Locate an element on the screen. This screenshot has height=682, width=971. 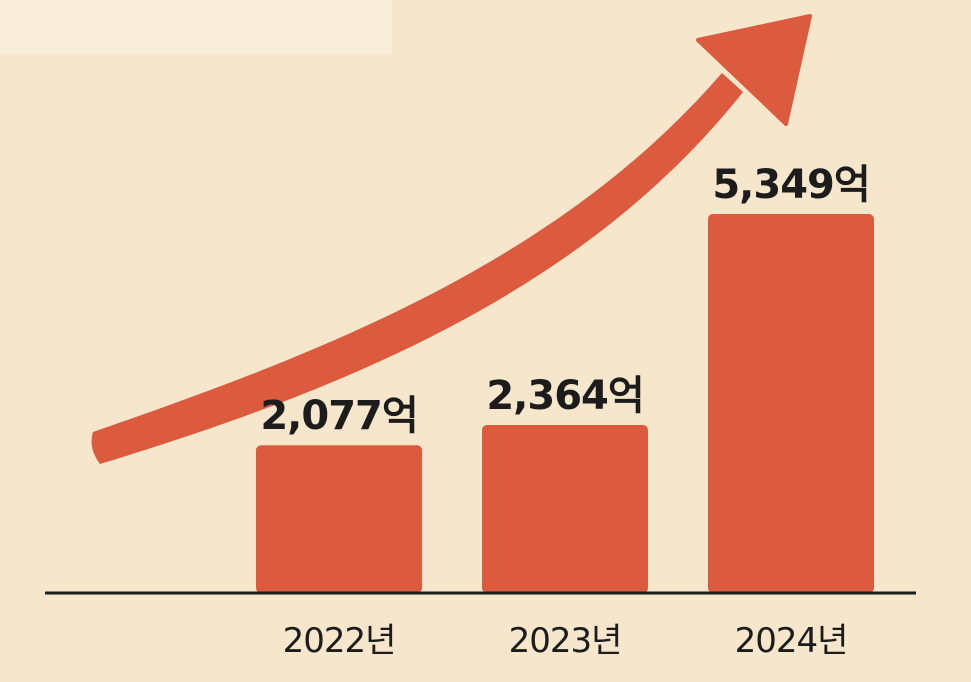
bar-value-label-1: 2,077억 is located at coordinates (338, 416).